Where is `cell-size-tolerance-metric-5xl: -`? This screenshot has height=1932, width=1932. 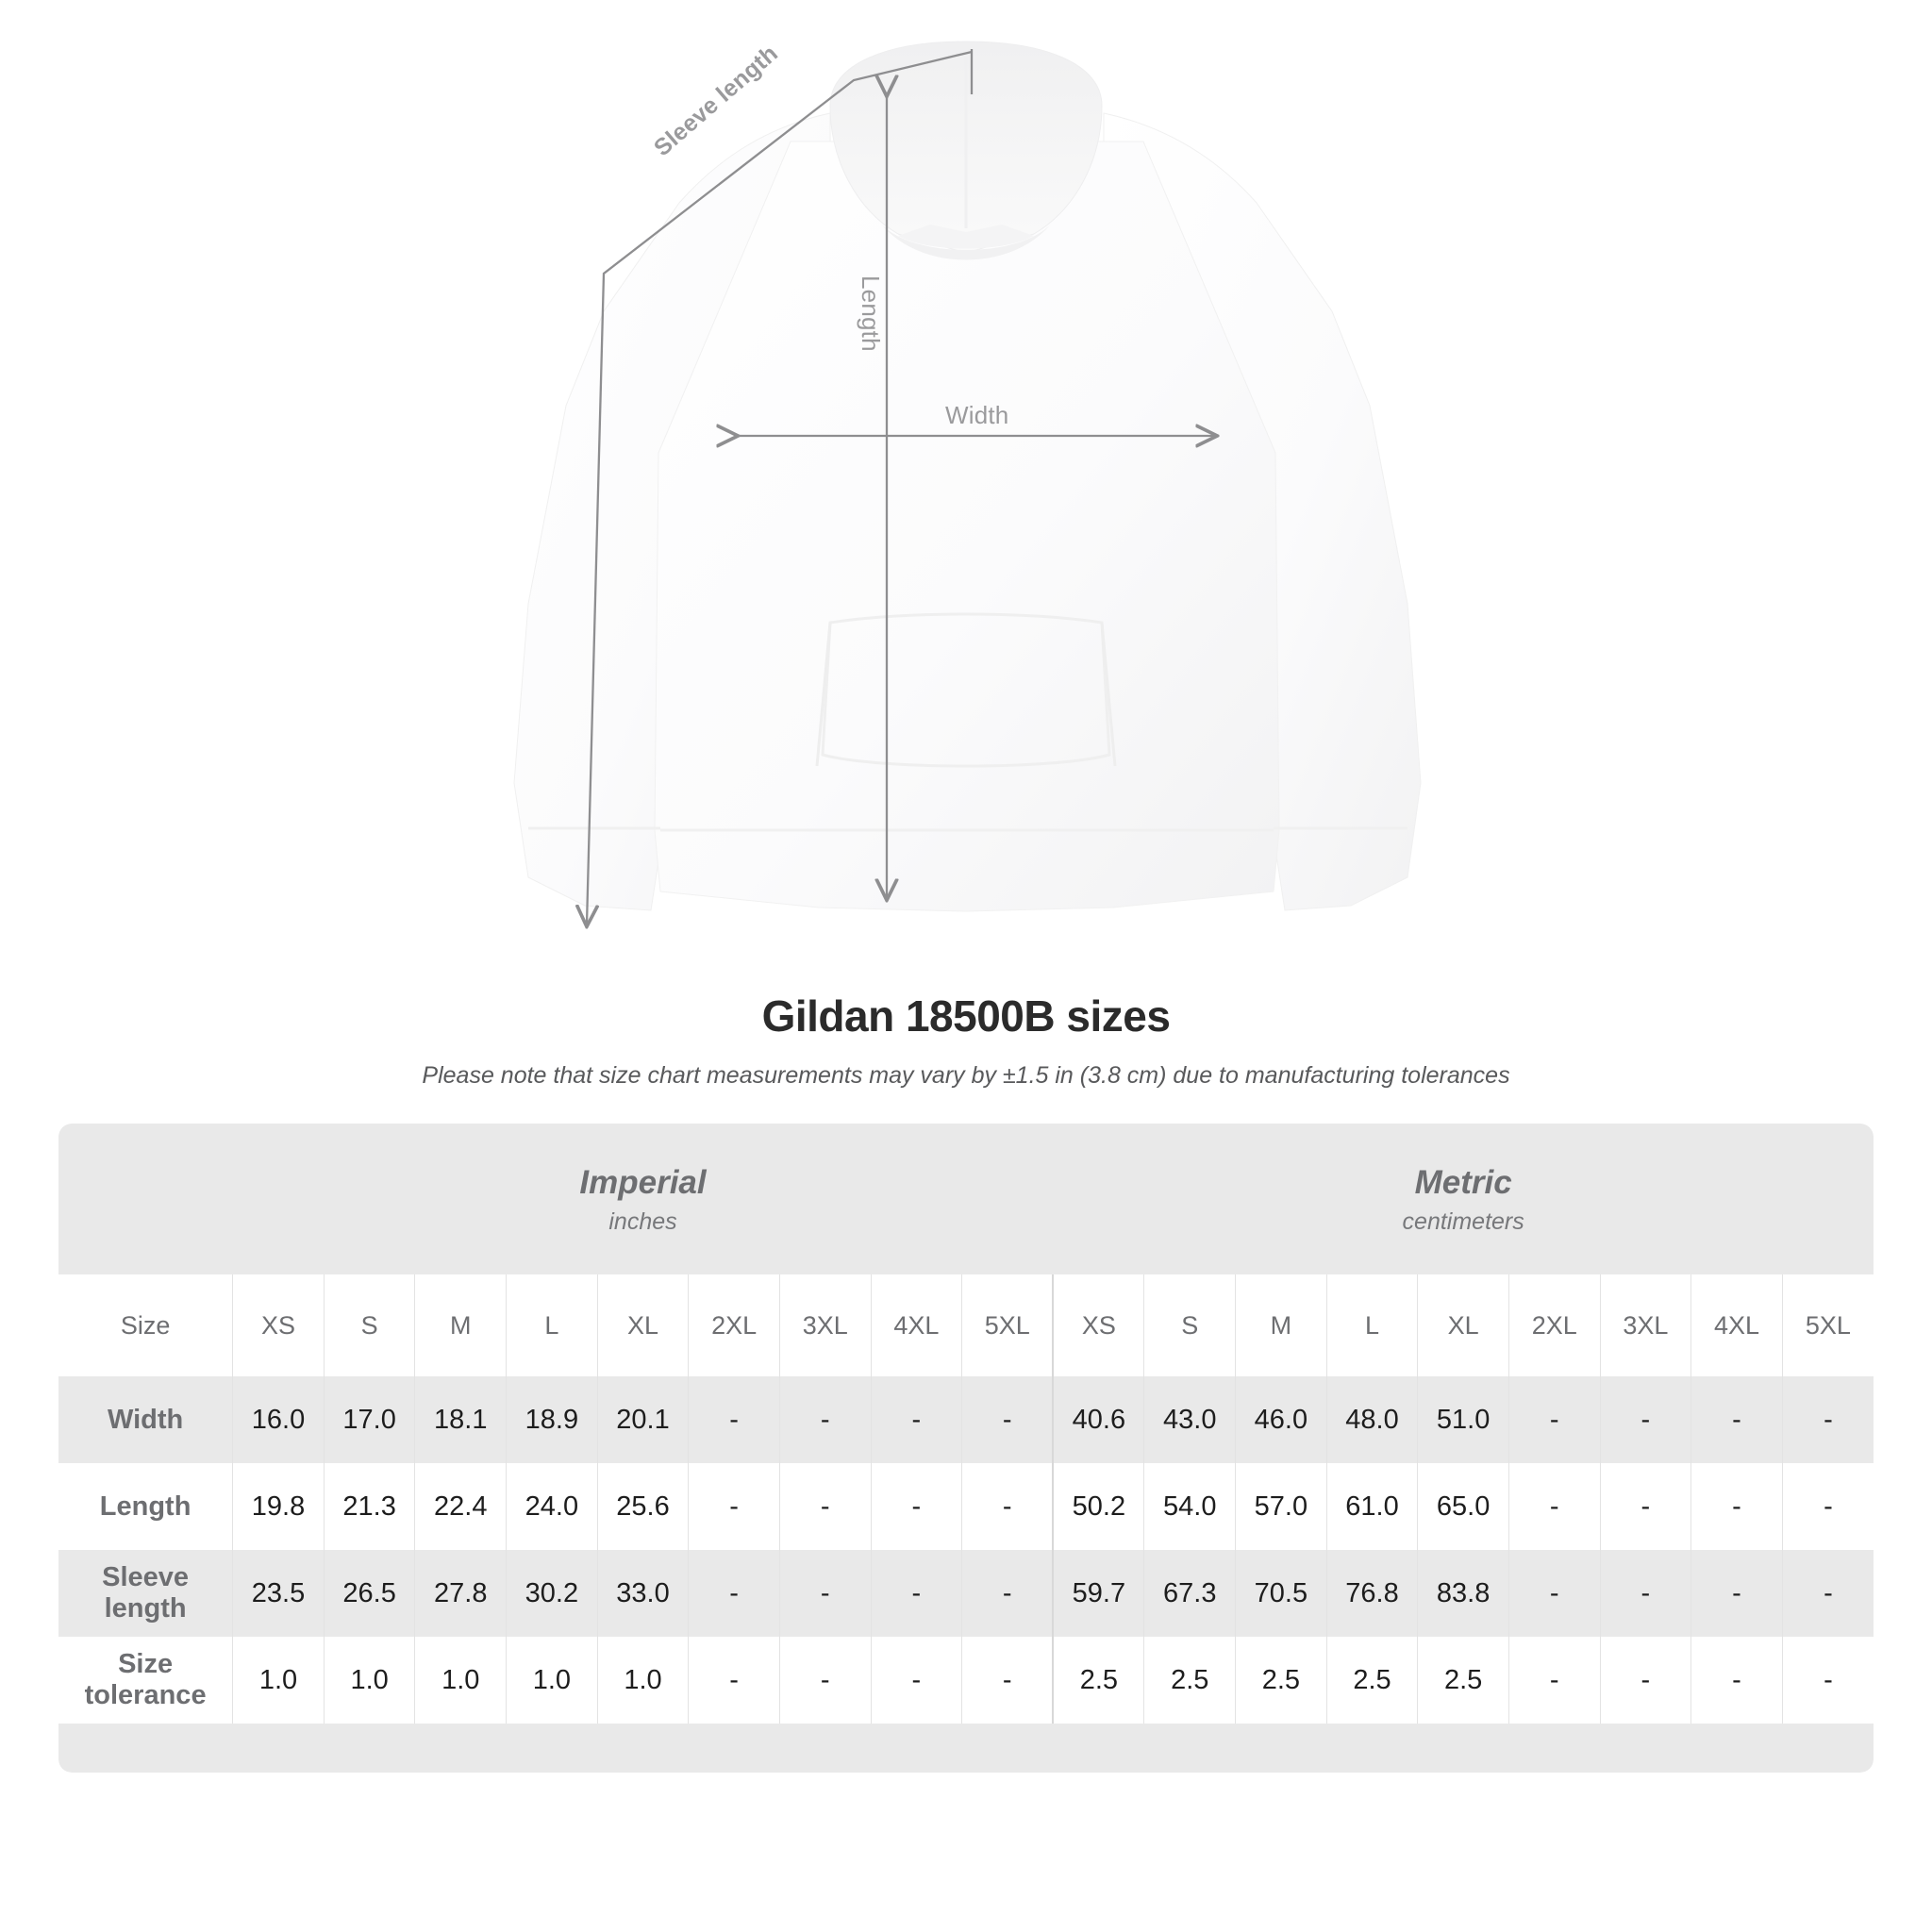
cell-size-tolerance-metric-5xl: - is located at coordinates (1827, 1680).